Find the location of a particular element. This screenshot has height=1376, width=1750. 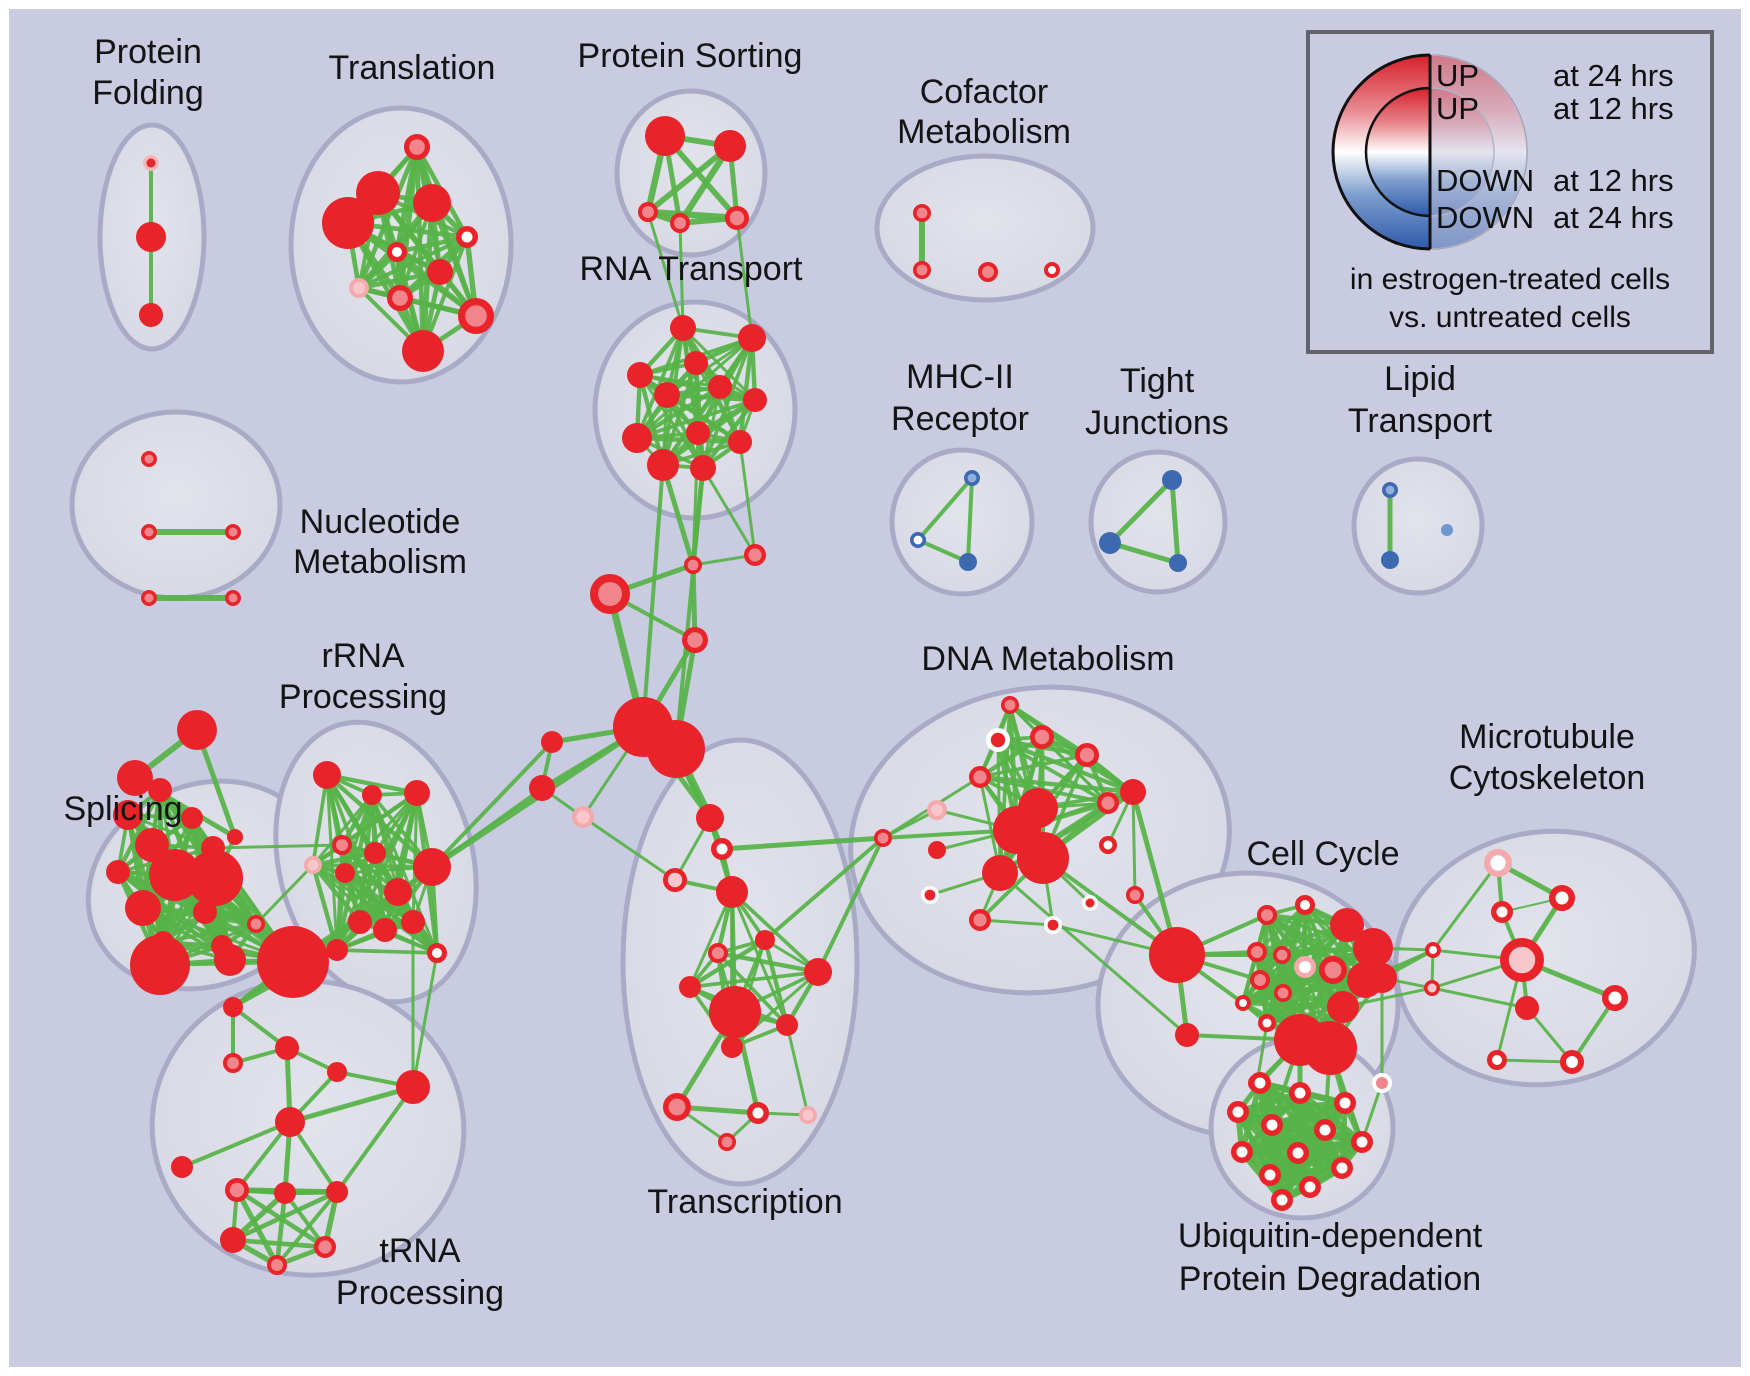

node-cc3 is located at coordinates (1305, 905).